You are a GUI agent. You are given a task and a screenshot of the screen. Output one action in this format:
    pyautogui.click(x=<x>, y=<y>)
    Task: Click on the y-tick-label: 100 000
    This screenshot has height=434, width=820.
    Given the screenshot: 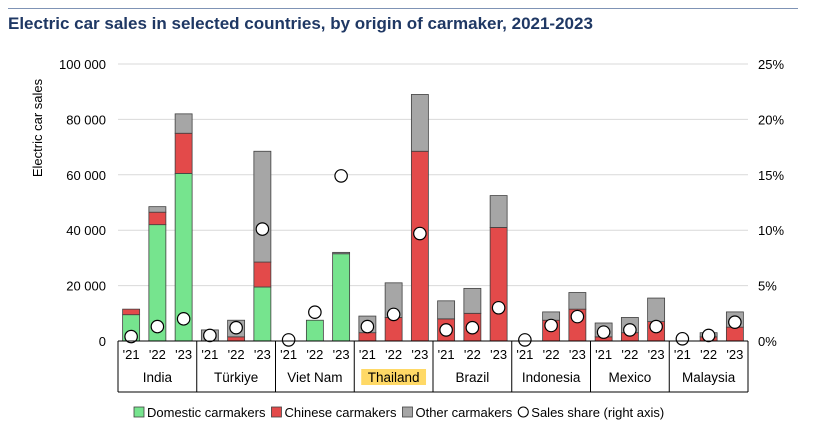 What is the action you would take?
    pyautogui.click(x=82, y=64)
    